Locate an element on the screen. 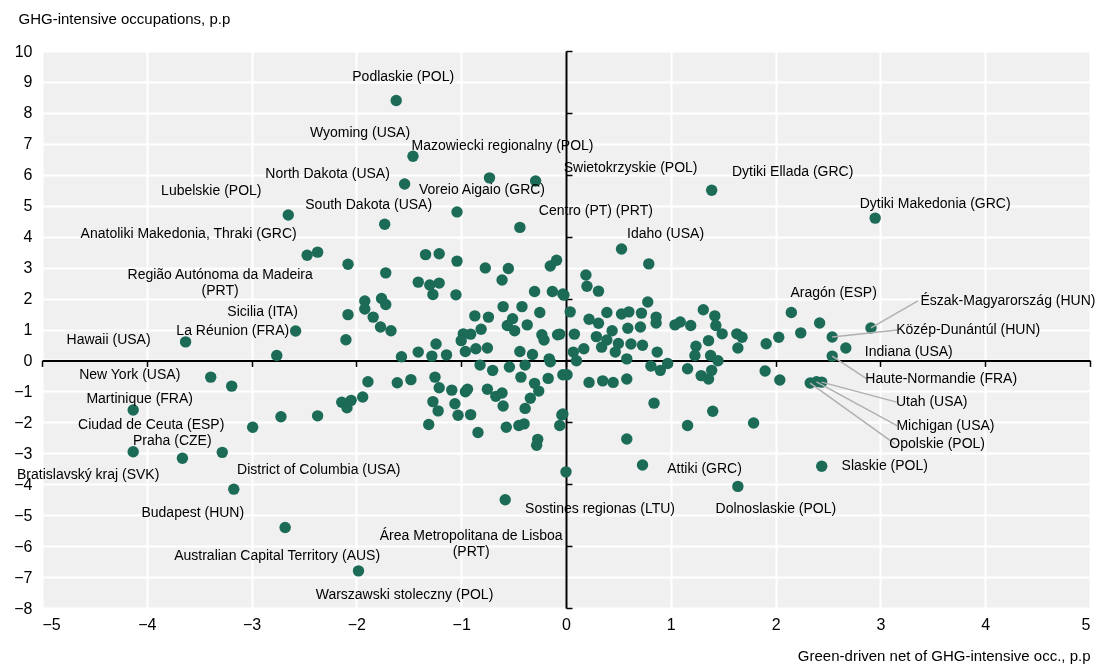 The height and width of the screenshot is (668, 1097). y-tick-label: 6 is located at coordinates (28, 175).